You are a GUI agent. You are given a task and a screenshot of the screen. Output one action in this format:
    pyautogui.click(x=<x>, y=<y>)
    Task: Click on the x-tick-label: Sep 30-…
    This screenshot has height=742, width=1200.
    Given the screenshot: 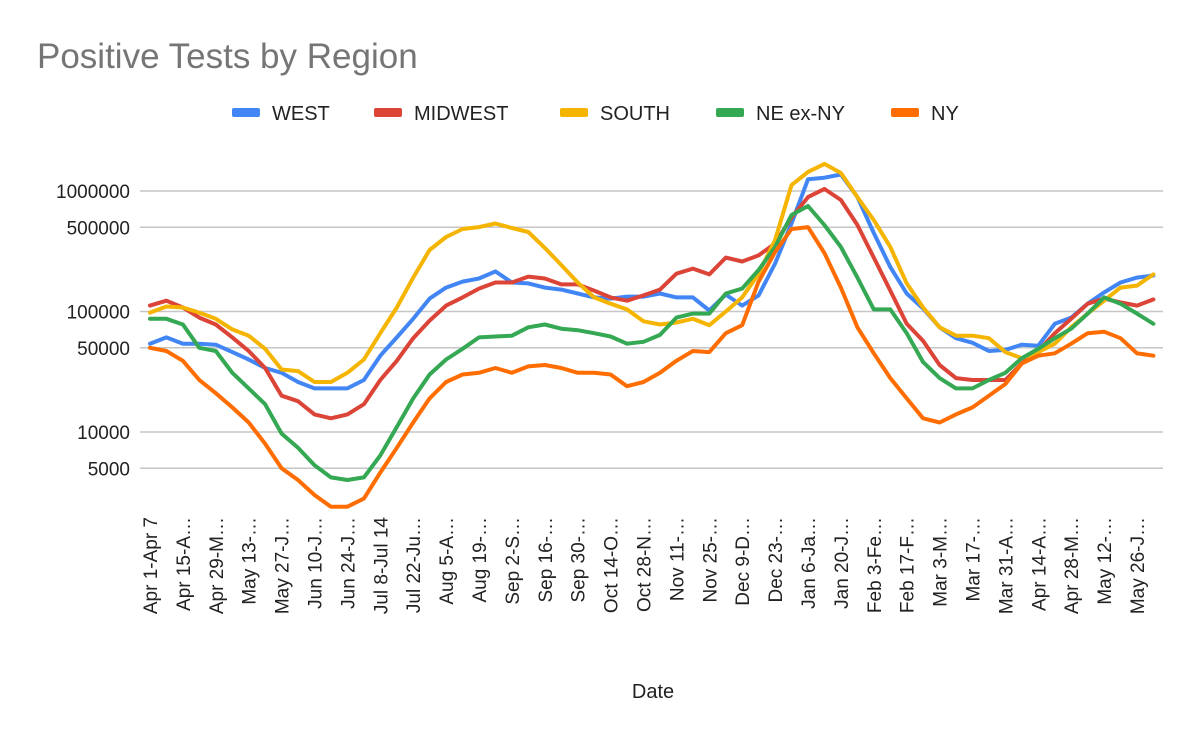 What is the action you would take?
    pyautogui.click(x=579, y=560)
    